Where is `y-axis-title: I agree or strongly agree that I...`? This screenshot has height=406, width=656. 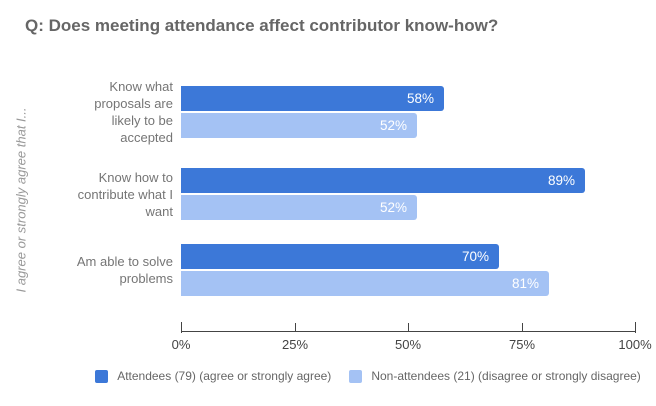 y-axis-title: I agree or strongly agree that I... is located at coordinates (21, 200).